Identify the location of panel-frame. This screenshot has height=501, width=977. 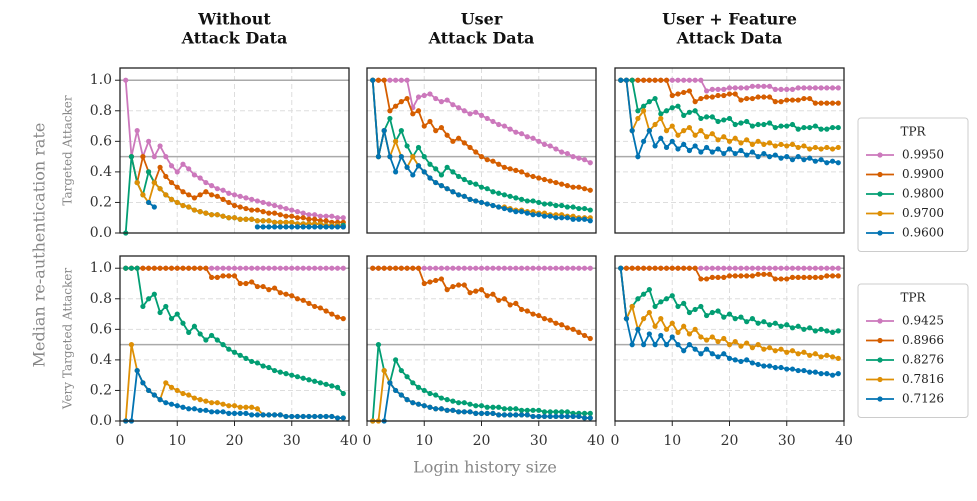
(481, 150).